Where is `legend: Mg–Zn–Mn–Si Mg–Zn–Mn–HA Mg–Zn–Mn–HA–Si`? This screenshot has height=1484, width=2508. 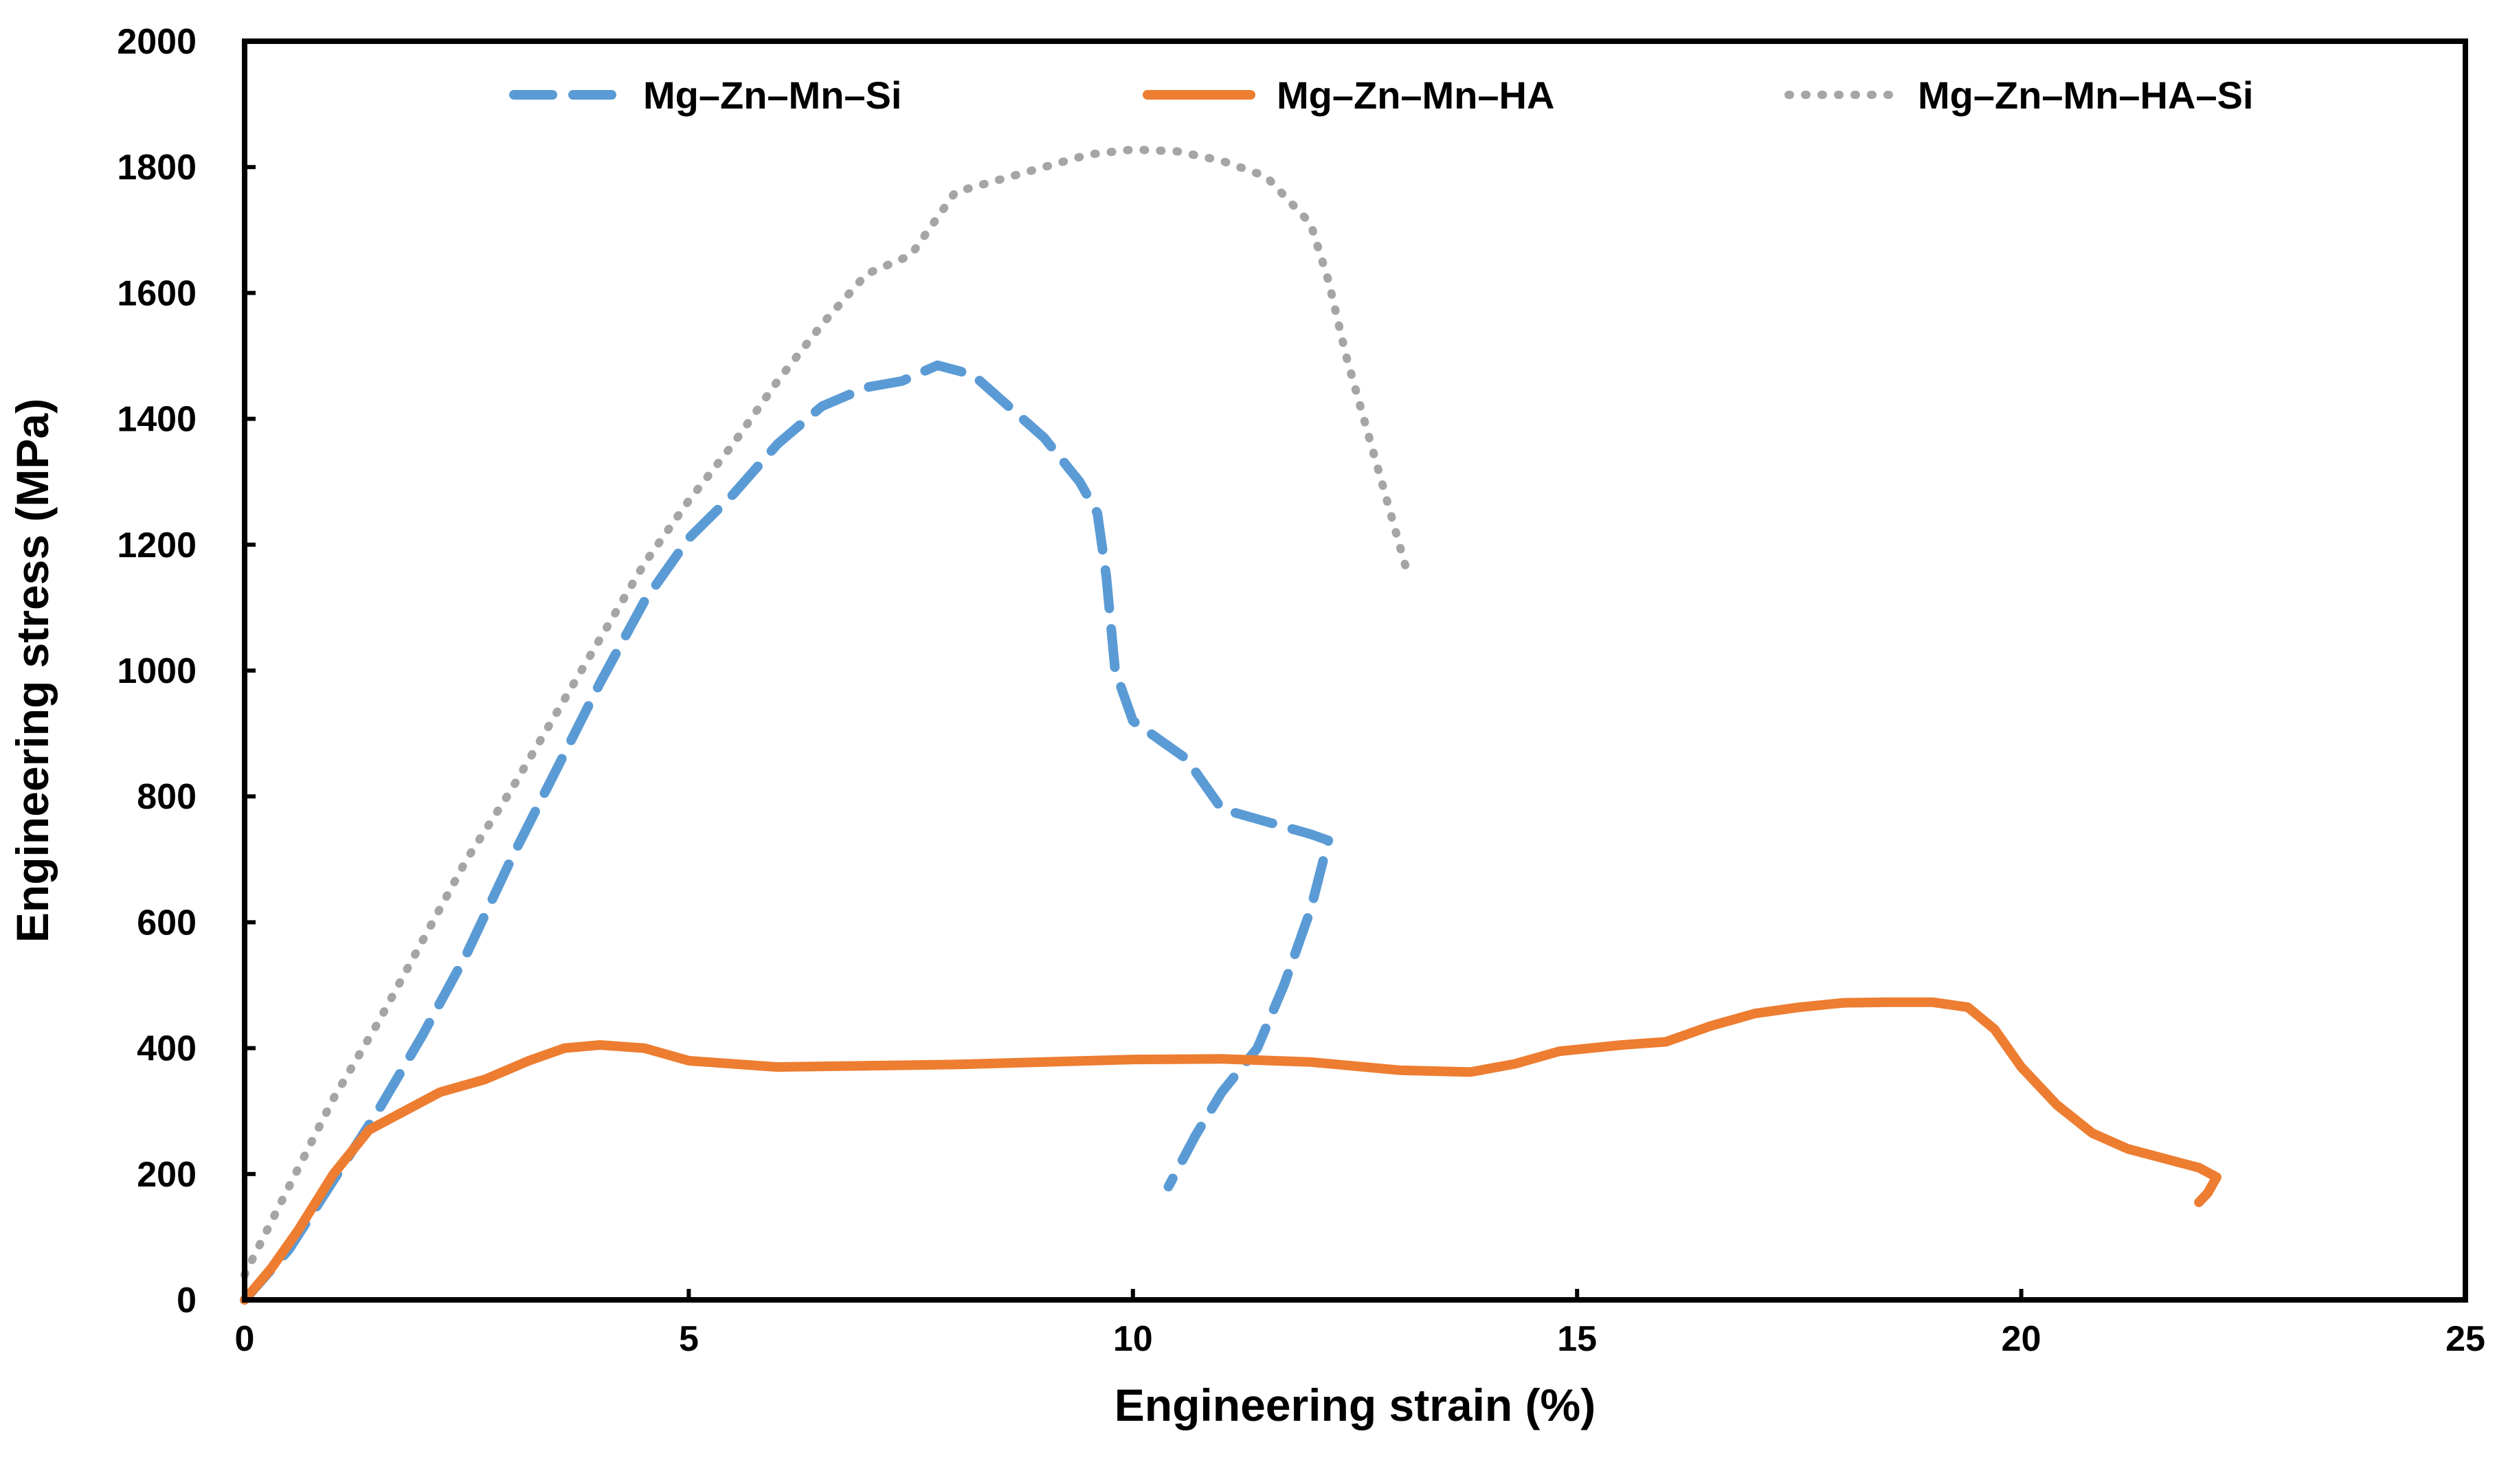 legend: Mg–Zn–Mn–Si Mg–Zn–Mn–HA Mg–Zn–Mn–HA–Si is located at coordinates (1381, 95).